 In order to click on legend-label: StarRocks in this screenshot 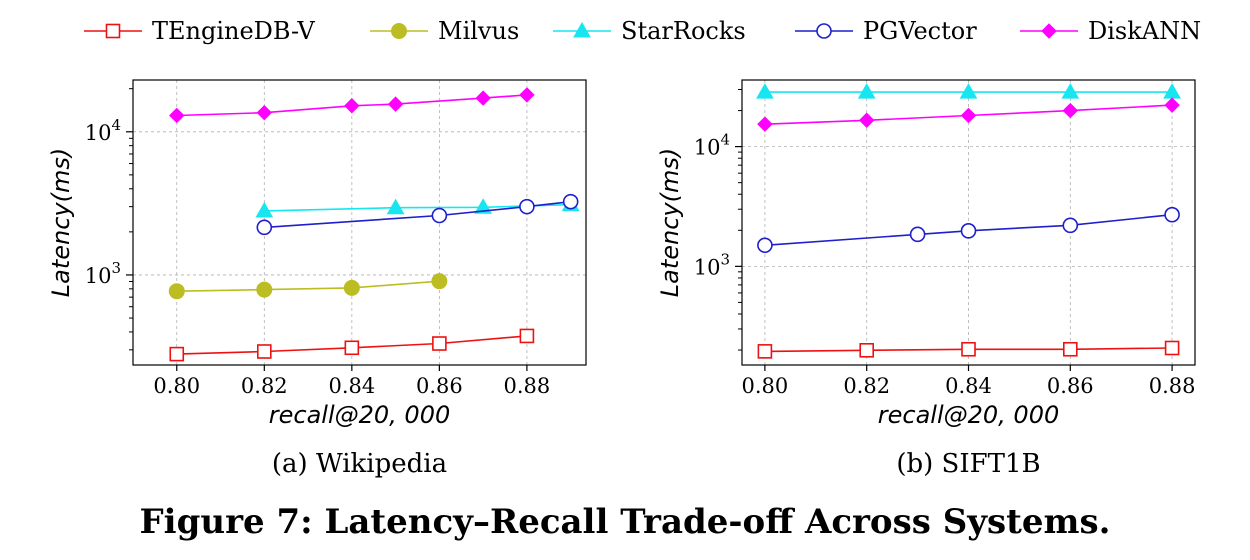, I will do `click(683, 31)`.